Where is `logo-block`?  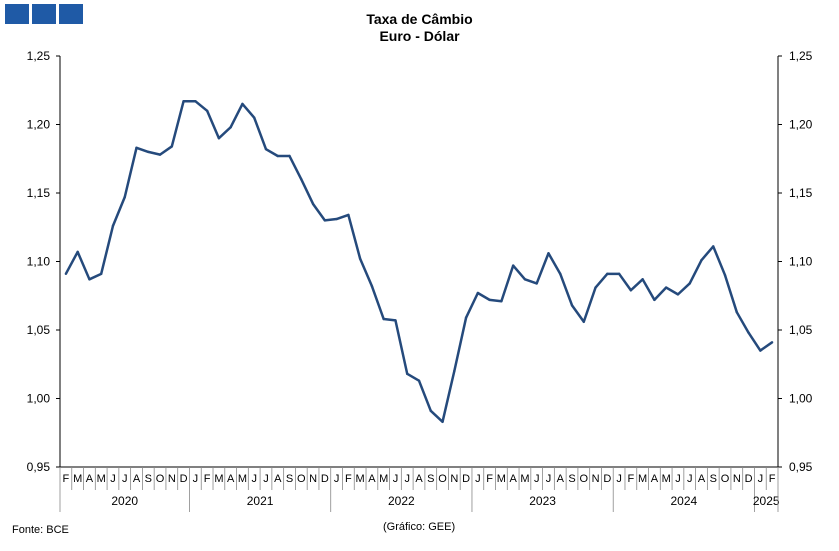 logo-block is located at coordinates (71, 14).